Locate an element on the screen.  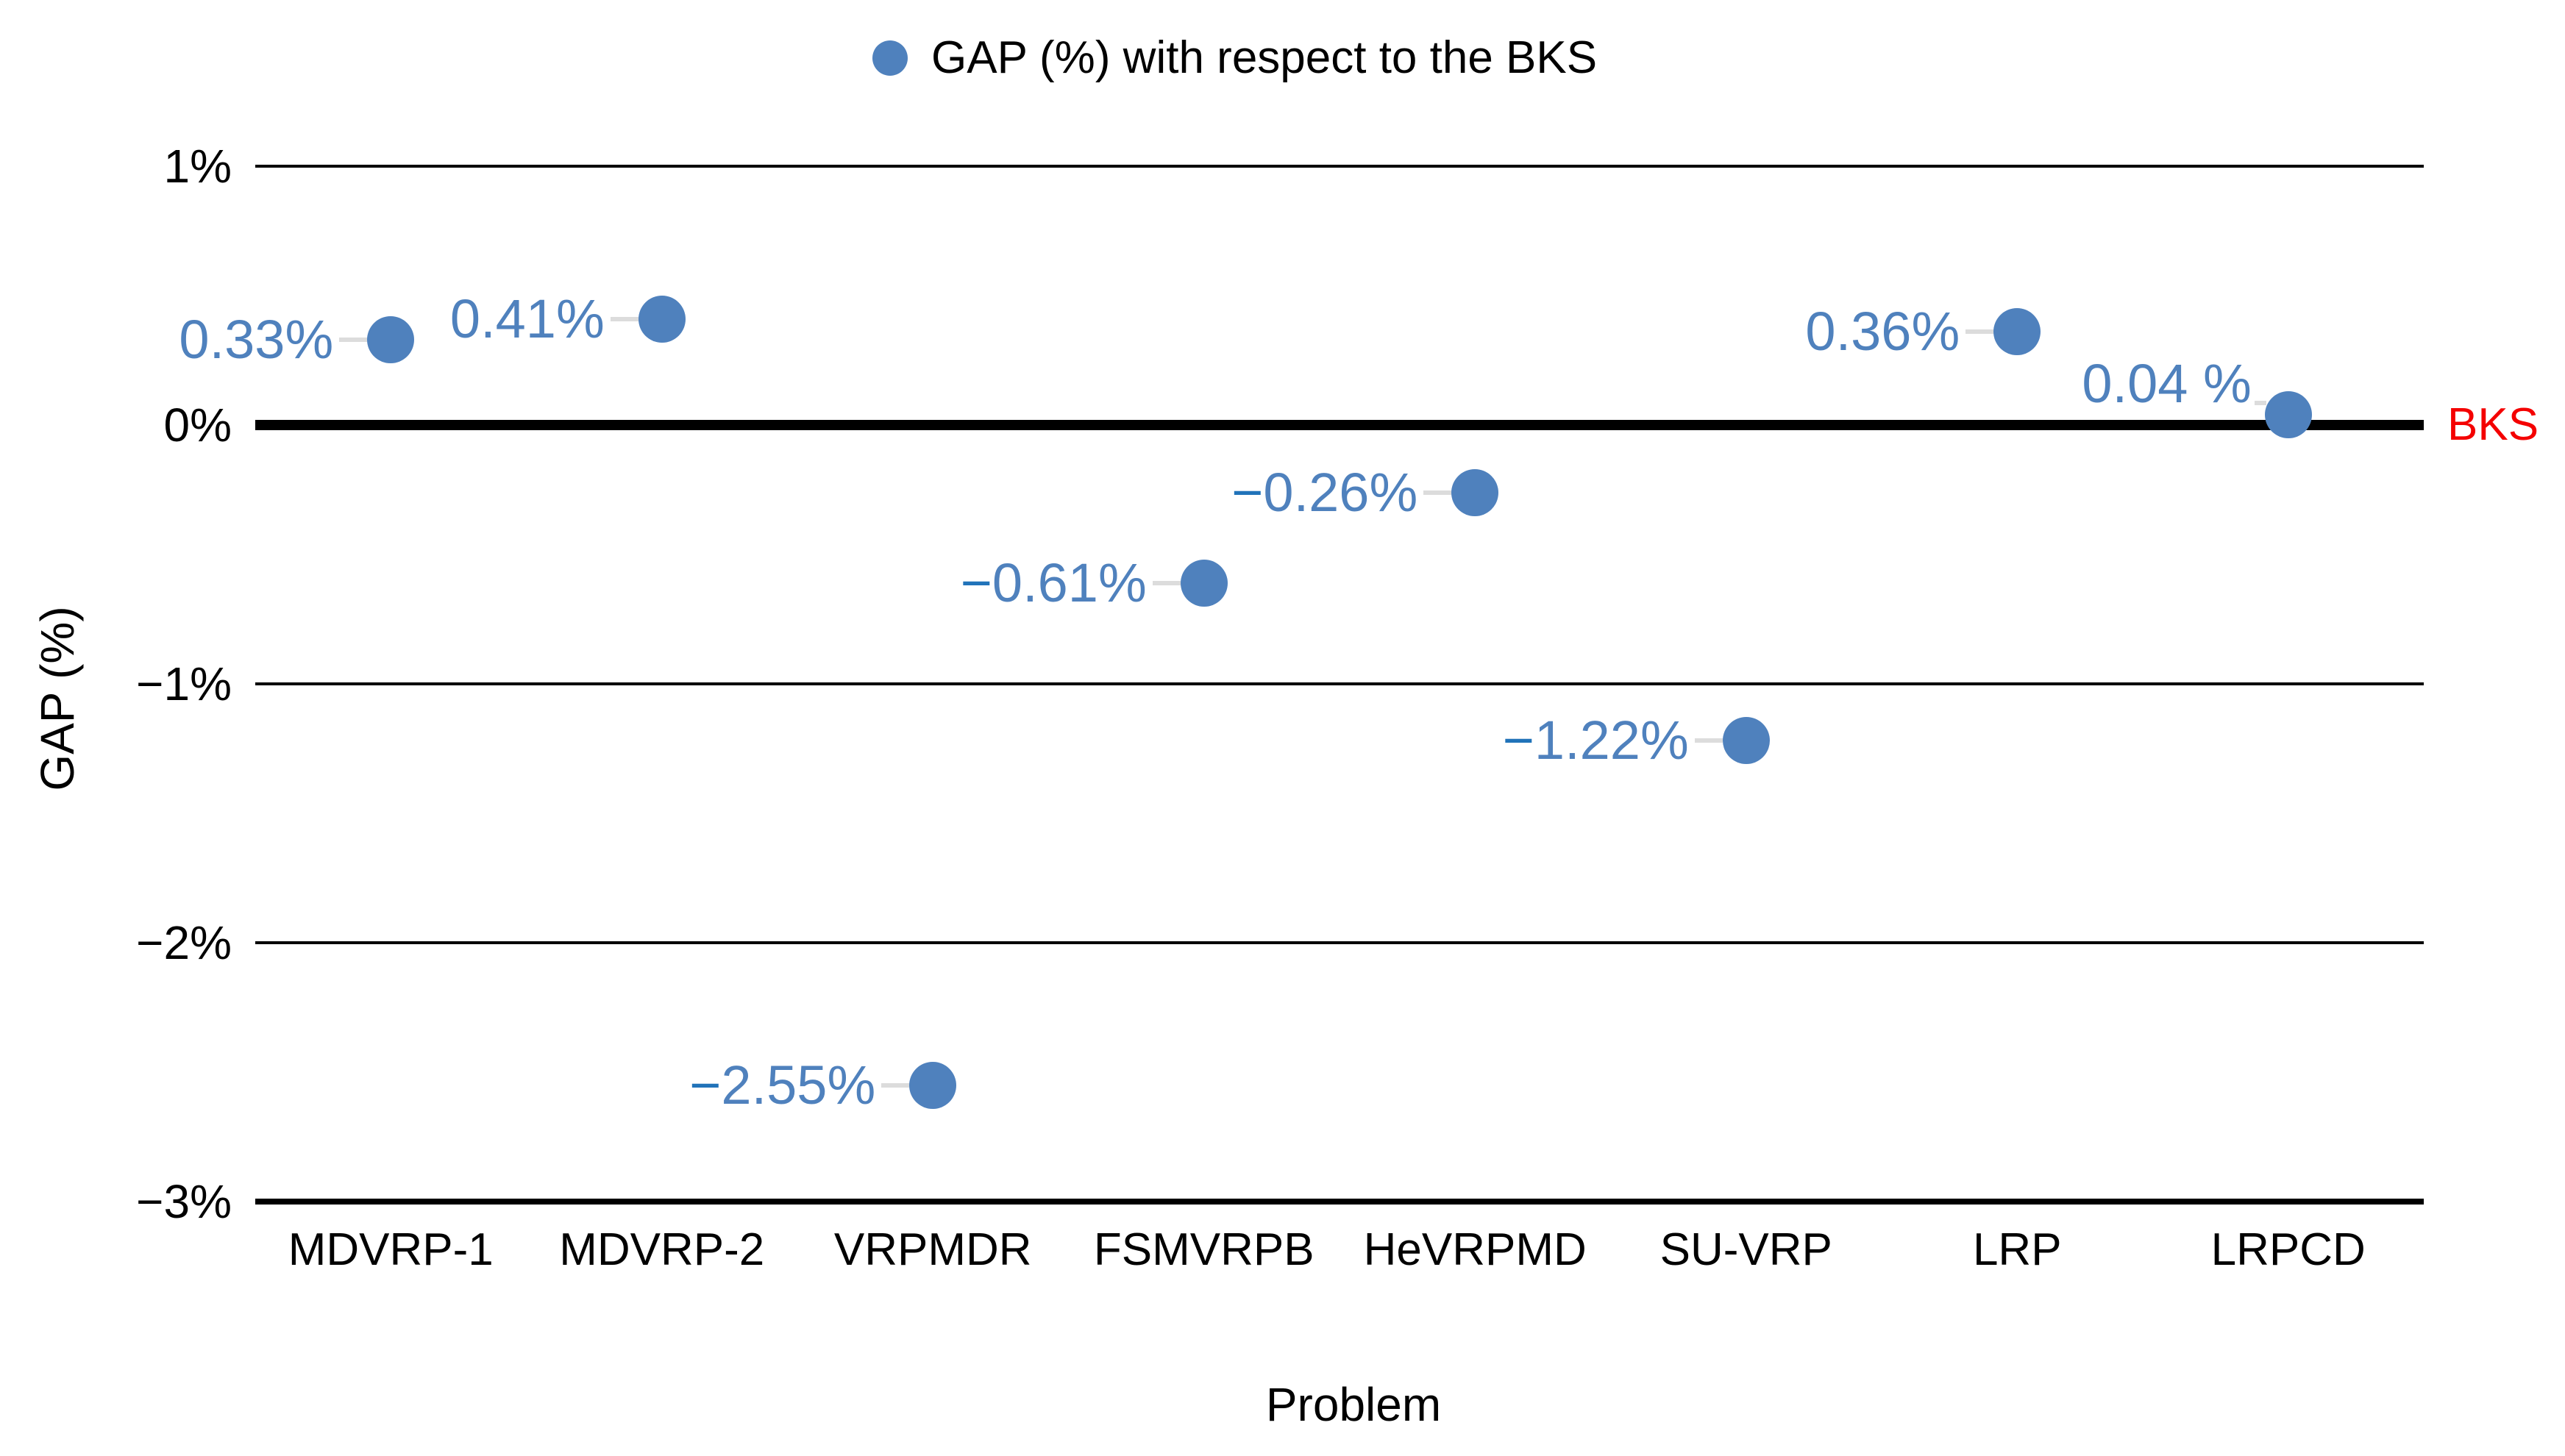
x-category-label: MDVRP-1 is located at coordinates (391, 1249).